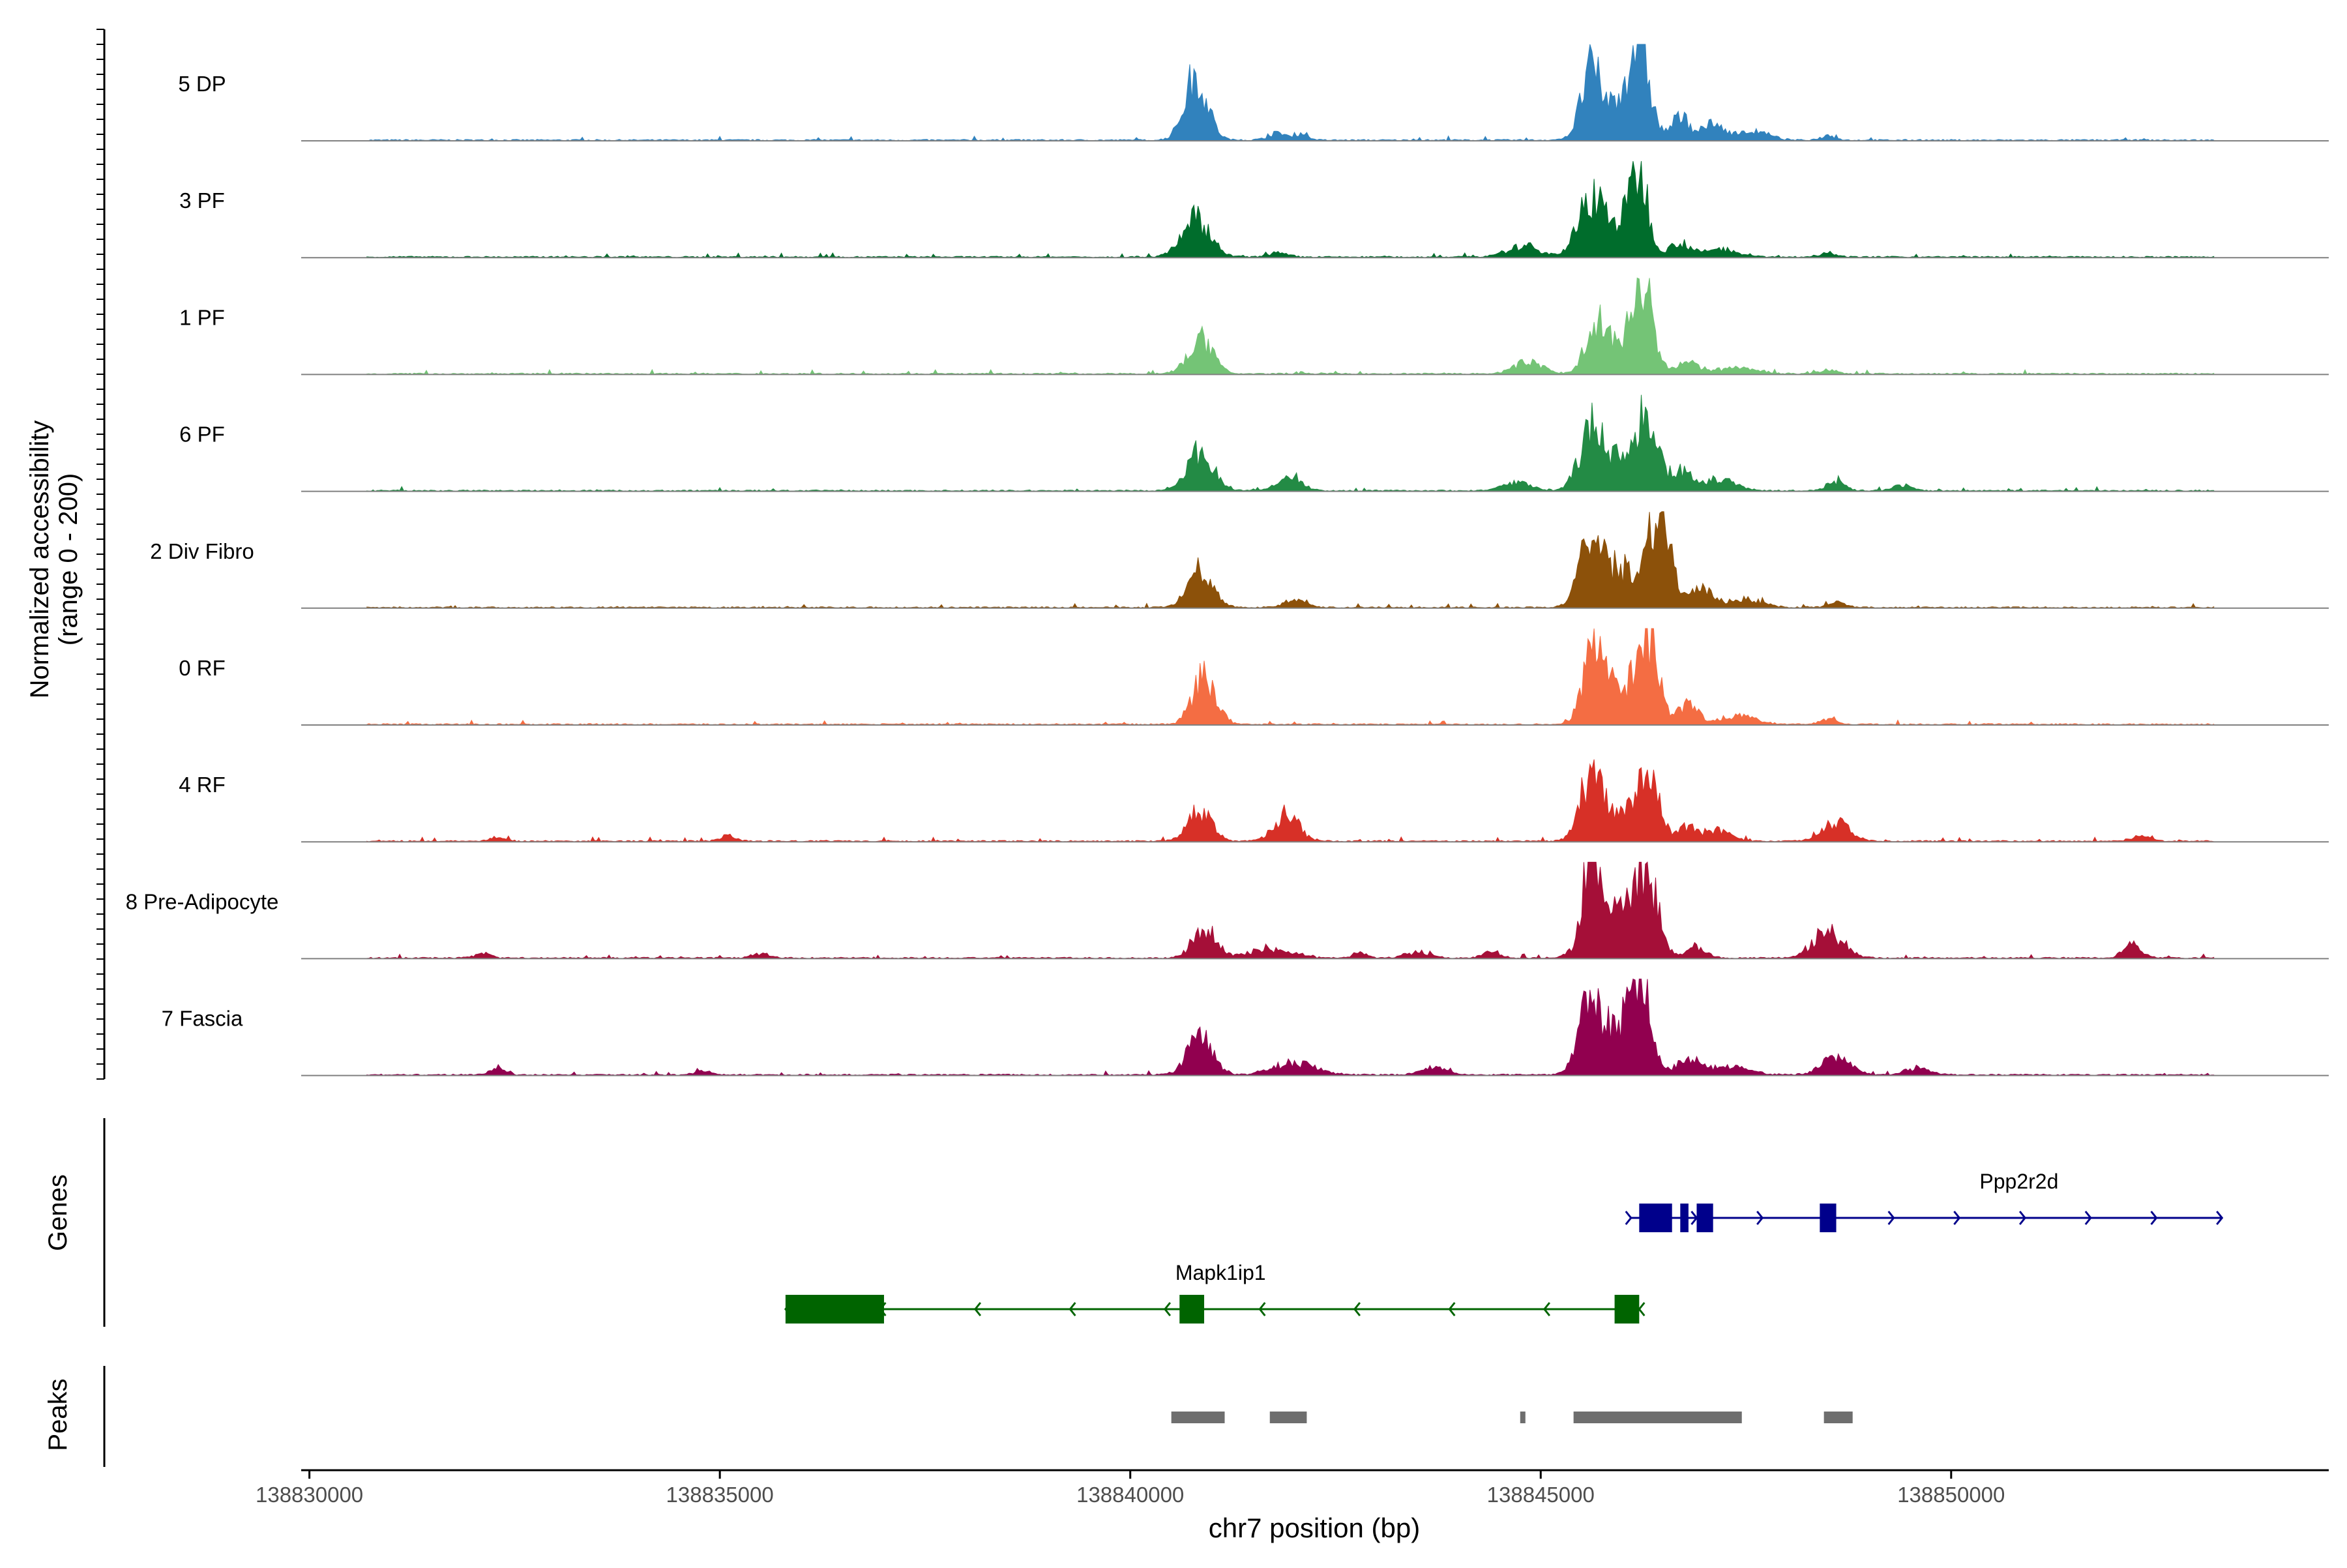  What do you see at coordinates (1315, 1528) in the screenshot?
I see `x-axis-title: chr7 position (bp)` at bounding box center [1315, 1528].